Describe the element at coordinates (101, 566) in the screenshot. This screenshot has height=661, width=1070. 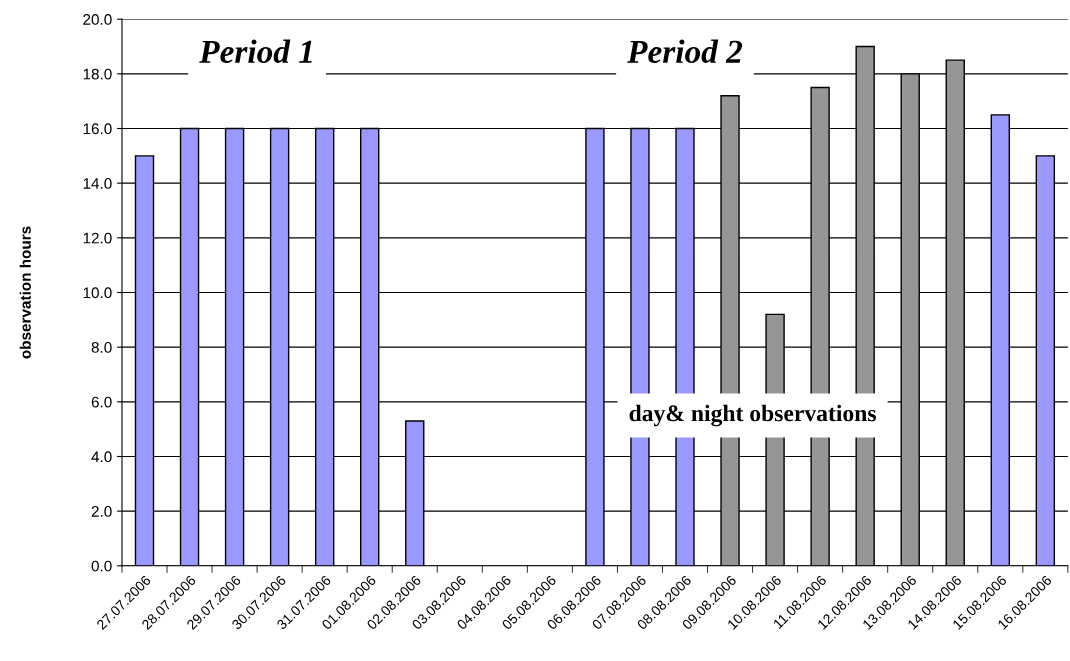
I see `y-tick-label: 0.0` at that location.